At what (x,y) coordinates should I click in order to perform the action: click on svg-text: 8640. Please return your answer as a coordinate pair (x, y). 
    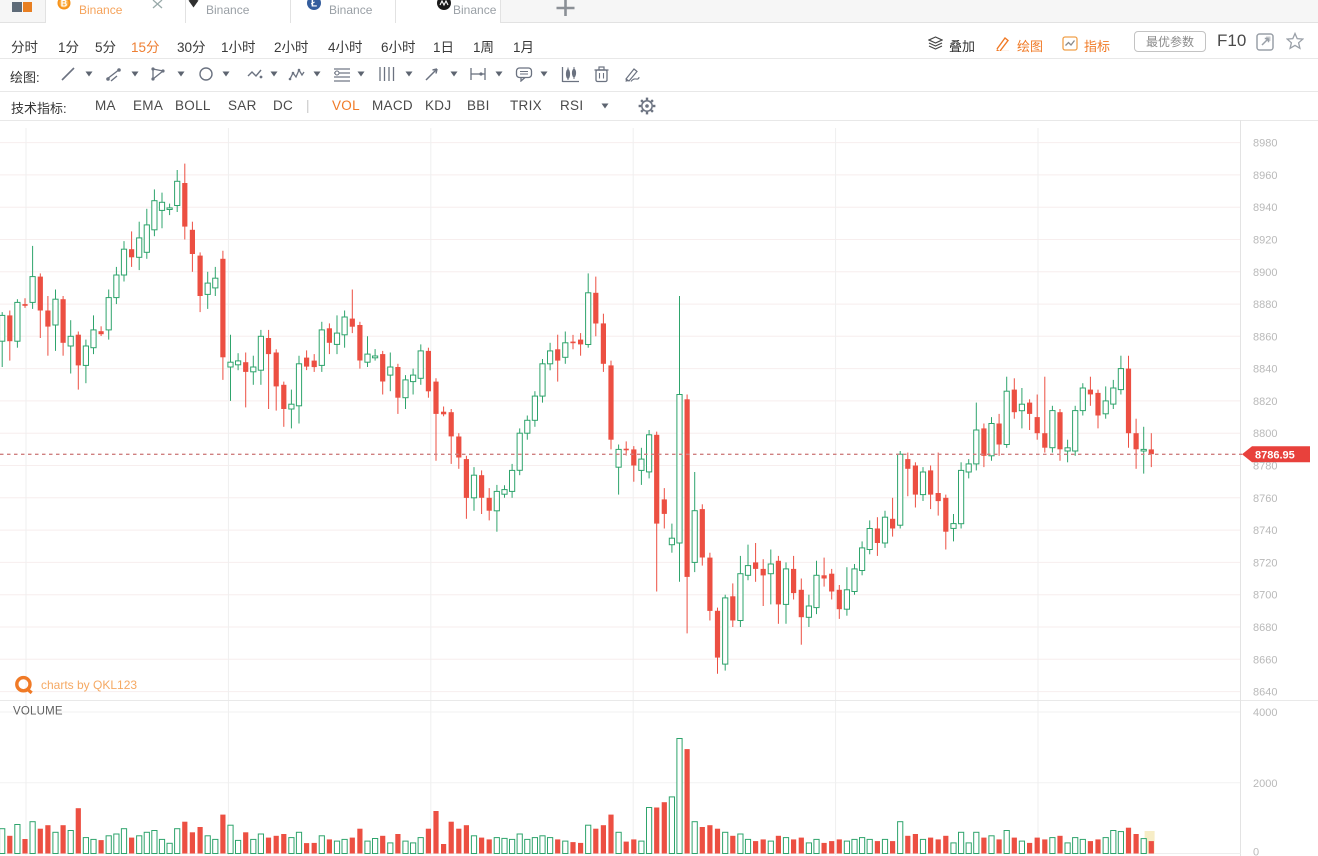
    Looking at the image, I should click on (1265, 693).